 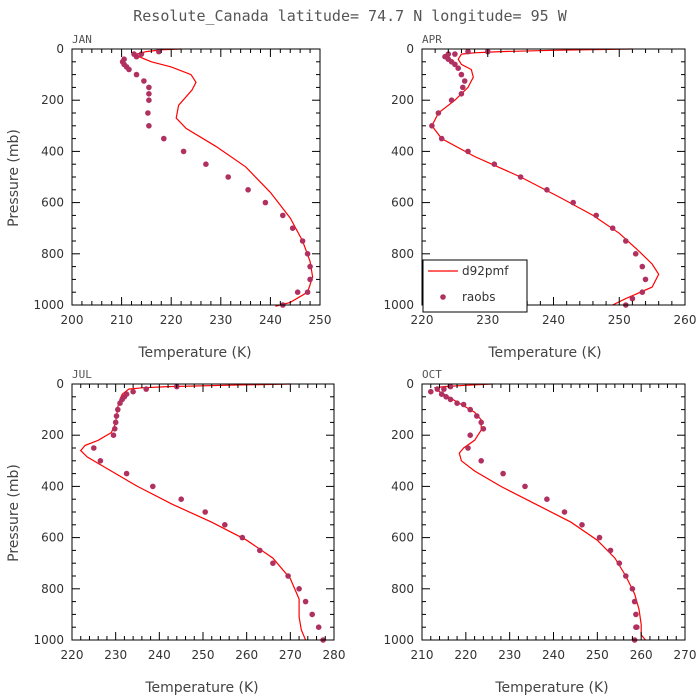 I want to click on x-tick-label-oct: 230, so click(x=509, y=655).